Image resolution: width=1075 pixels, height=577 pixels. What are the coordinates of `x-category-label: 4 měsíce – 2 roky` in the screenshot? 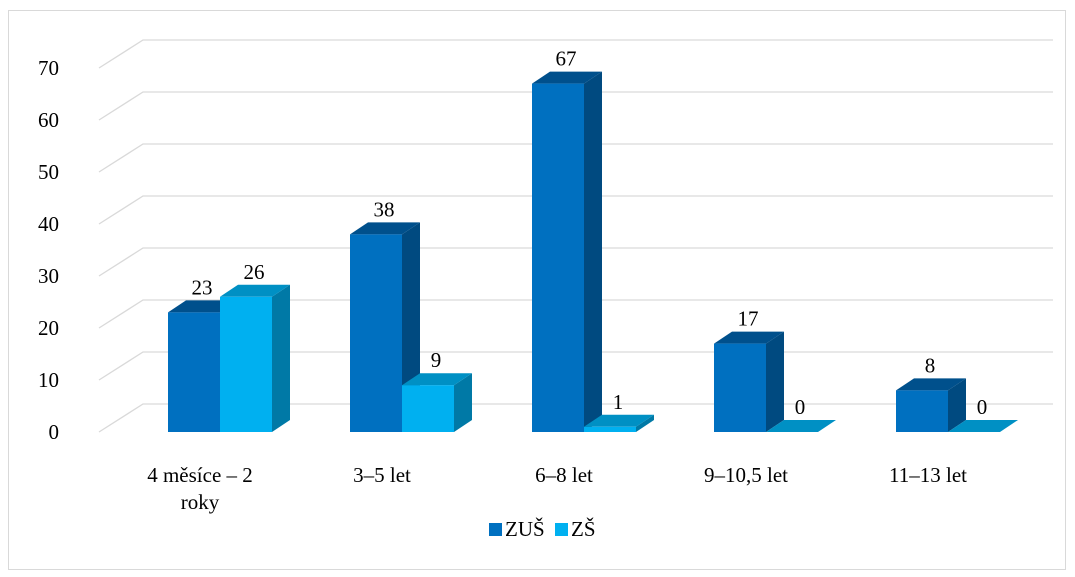 It's located at (200, 488).